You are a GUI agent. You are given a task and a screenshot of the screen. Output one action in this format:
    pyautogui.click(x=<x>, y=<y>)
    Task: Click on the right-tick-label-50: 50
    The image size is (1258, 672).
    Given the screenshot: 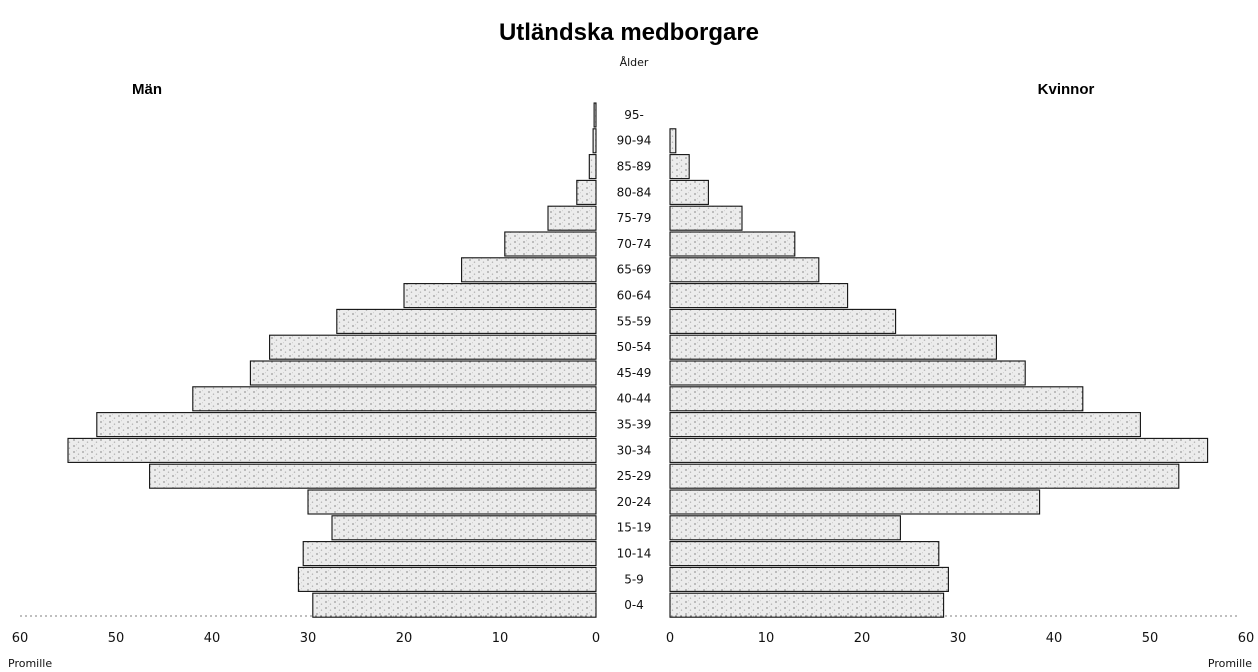 What is the action you would take?
    pyautogui.click(x=1150, y=638)
    